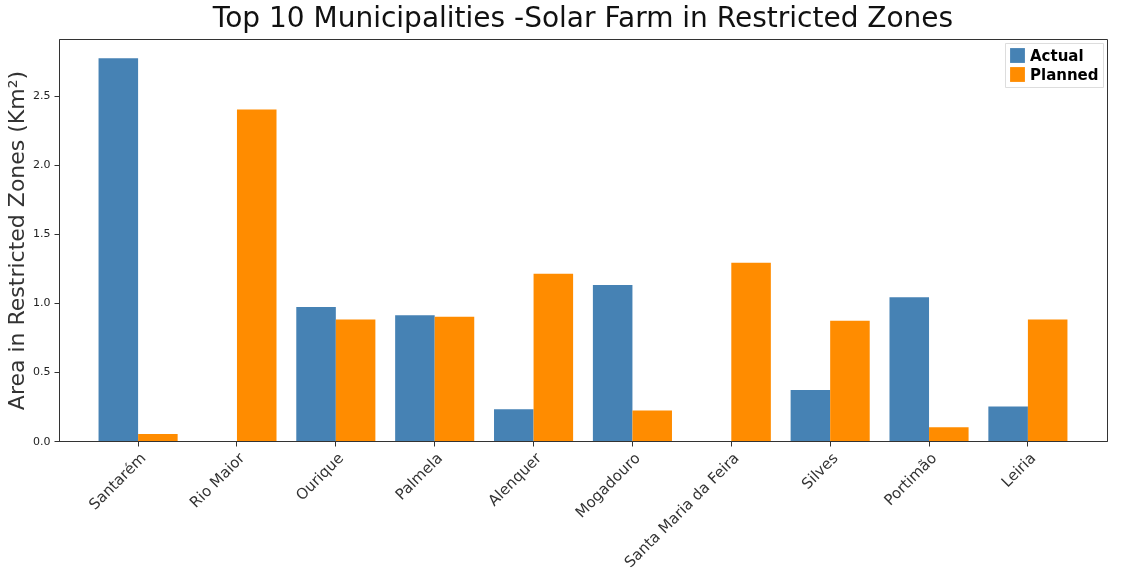  Describe the element at coordinates (42, 441) in the screenshot. I see `y-tick-label: 0.0` at that location.